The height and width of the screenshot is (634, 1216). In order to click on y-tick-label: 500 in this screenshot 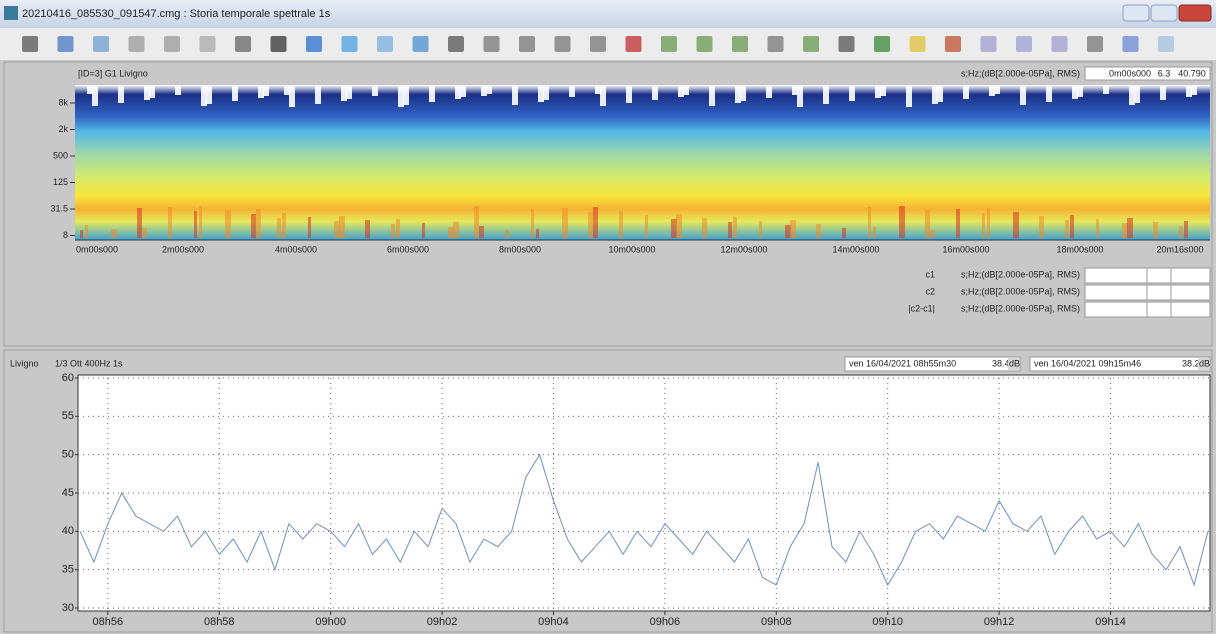, I will do `click(60, 155)`.